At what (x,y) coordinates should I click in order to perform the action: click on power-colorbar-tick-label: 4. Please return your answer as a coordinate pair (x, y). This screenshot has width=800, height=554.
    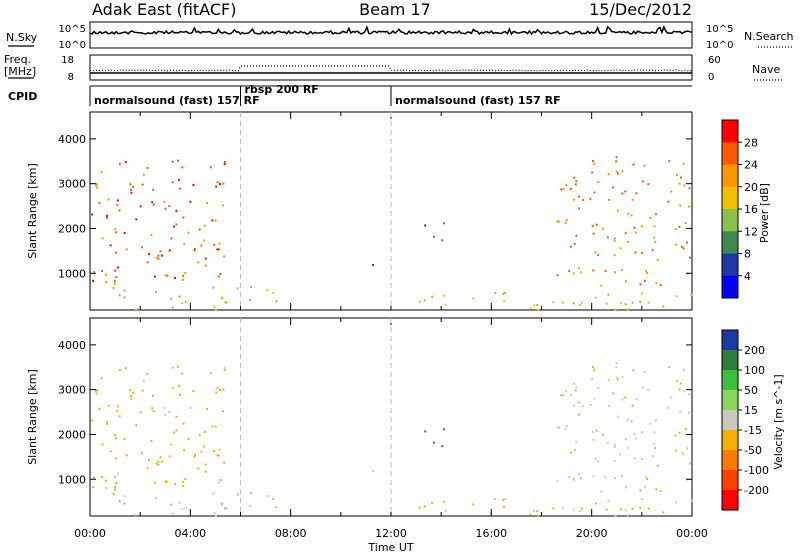
    Looking at the image, I should click on (747, 276).